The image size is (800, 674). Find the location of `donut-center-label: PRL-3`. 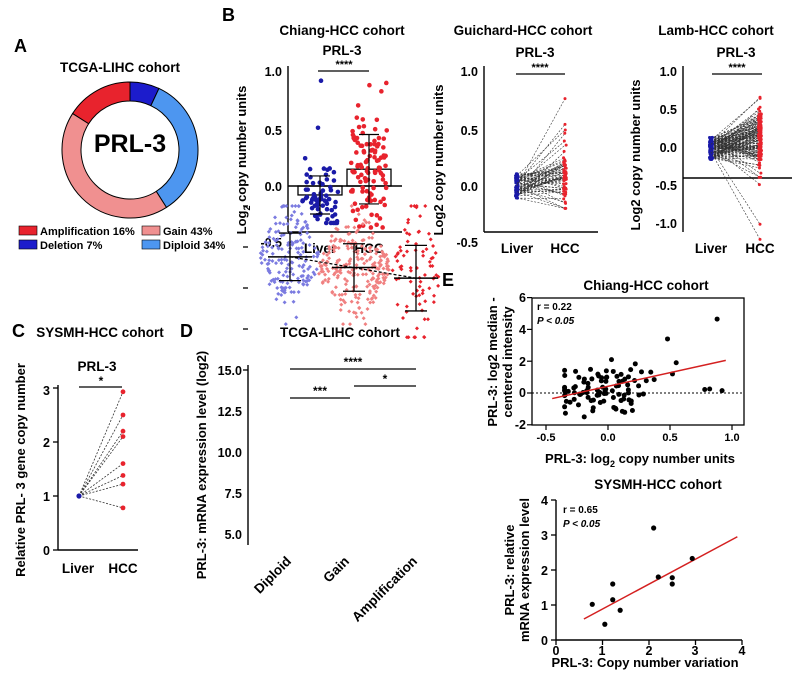

donut-center-label: PRL-3 is located at coordinates (130, 144).